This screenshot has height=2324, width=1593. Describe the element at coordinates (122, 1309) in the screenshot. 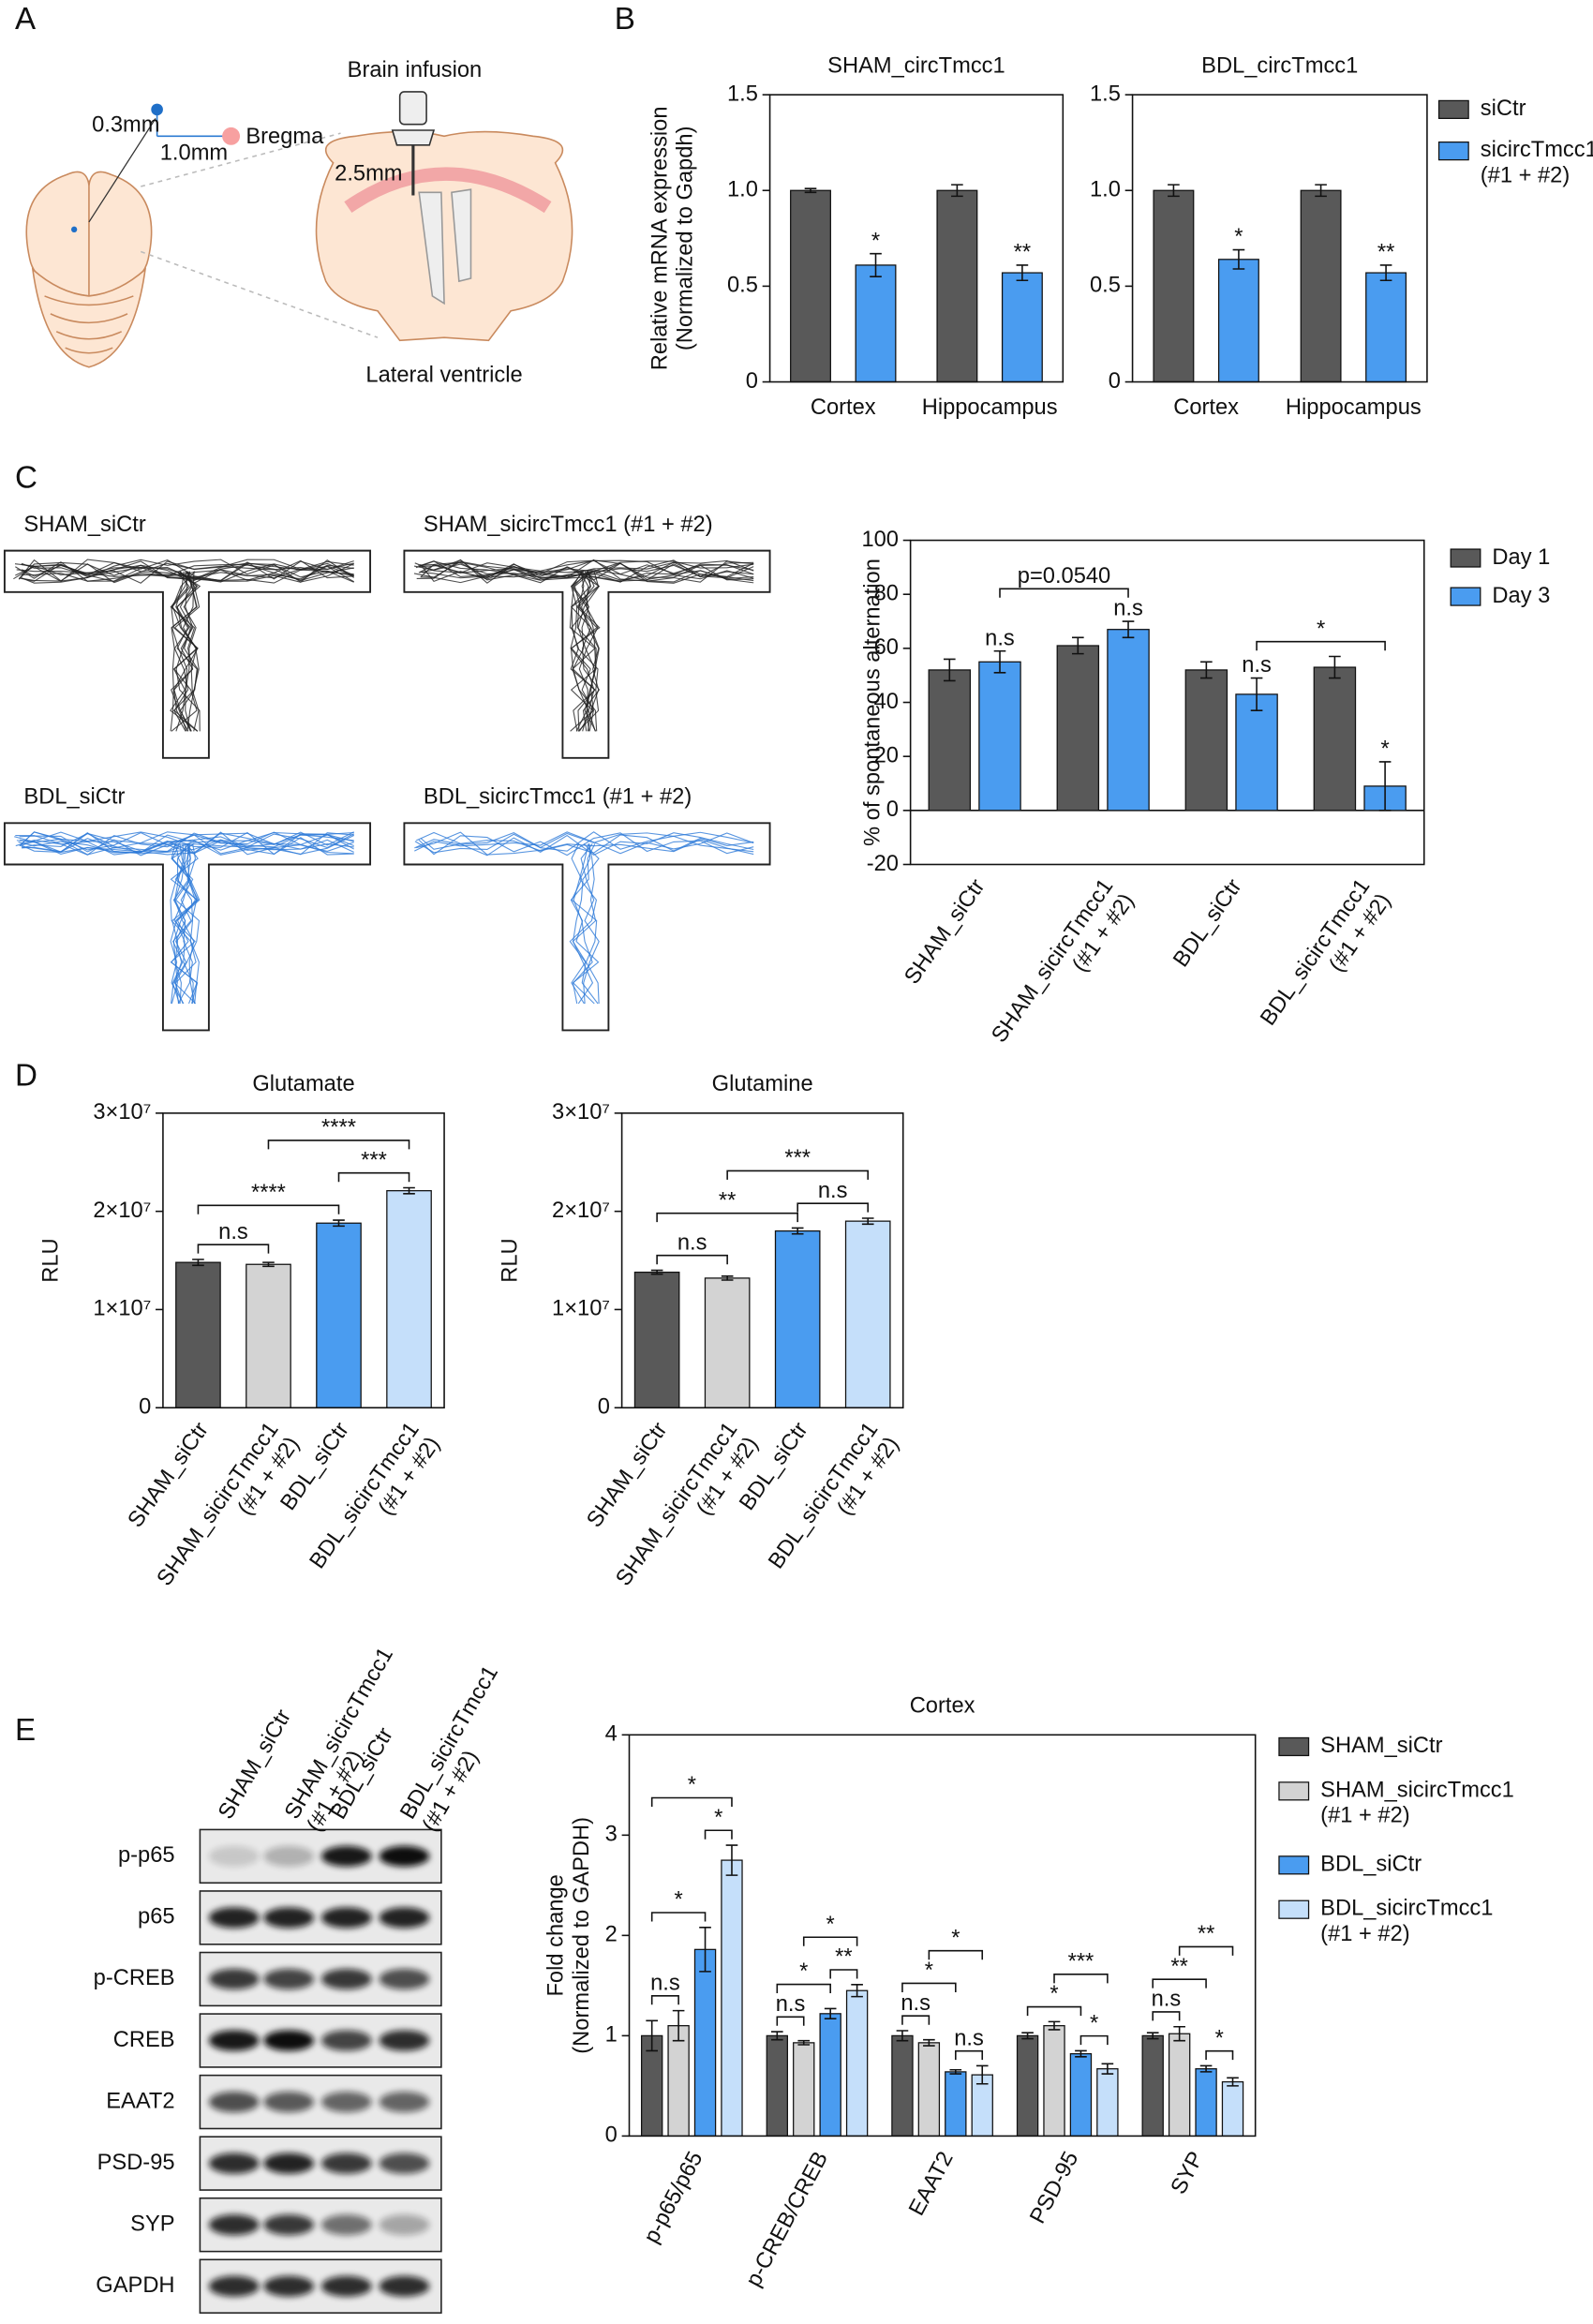

I see `y-tick-label: 1×10⁷` at that location.